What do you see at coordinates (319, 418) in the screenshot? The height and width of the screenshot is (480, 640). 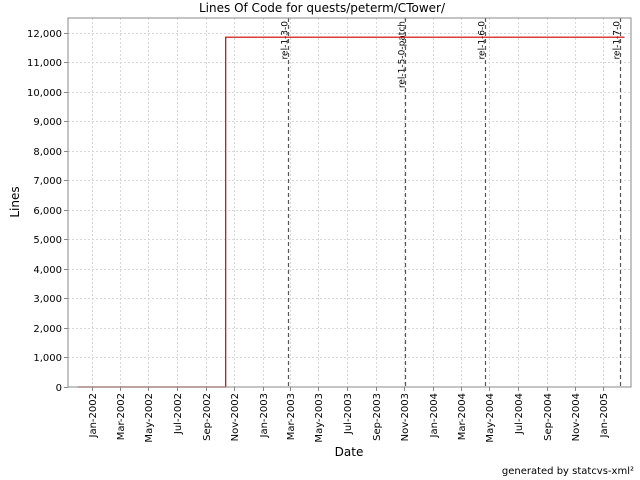 I see `x-tick-label: May-2003` at bounding box center [319, 418].